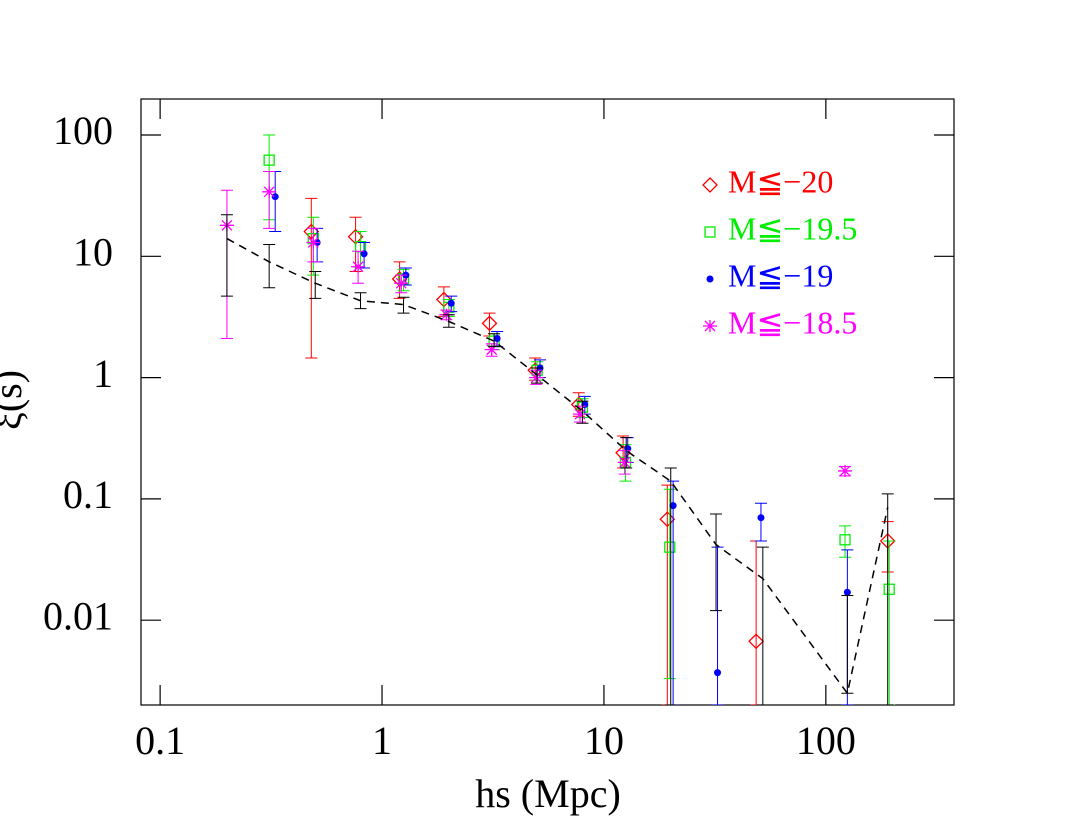 This screenshot has width=1067, height=825. What do you see at coordinates (103, 373) in the screenshot?
I see `y-tick-label: 1` at bounding box center [103, 373].